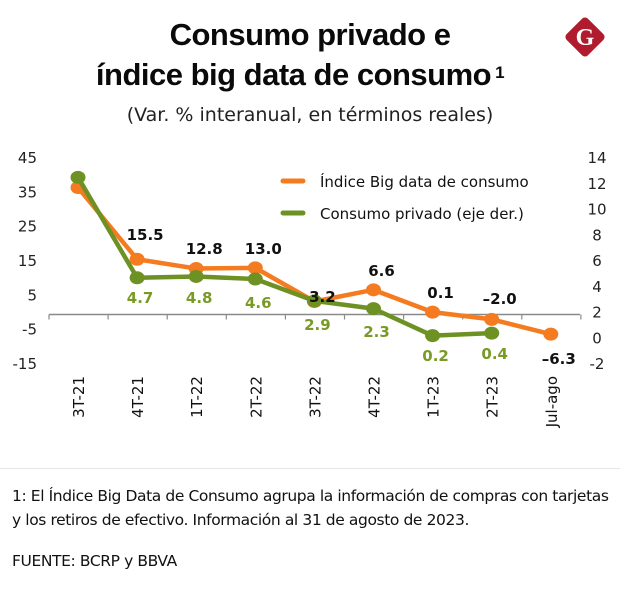  Describe the element at coordinates (197, 397) in the screenshot. I see `x-axis-category-label: 1T-22` at that location.